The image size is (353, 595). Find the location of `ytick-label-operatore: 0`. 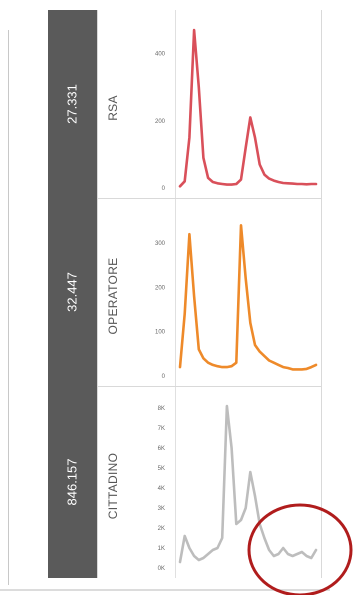

ytick-label-operatore: 0 is located at coordinates (164, 377).